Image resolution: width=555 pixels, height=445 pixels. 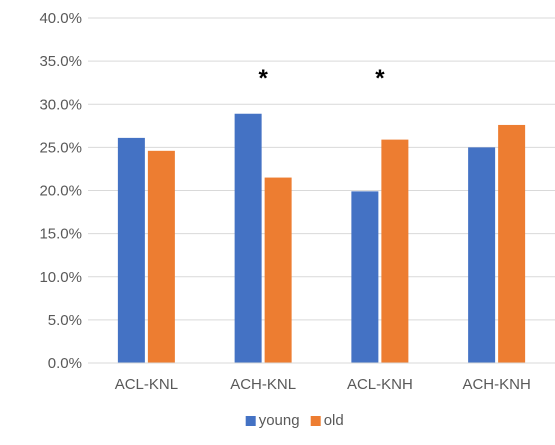 What do you see at coordinates (60, 147) in the screenshot?
I see `y-tick-label: 25.0%` at bounding box center [60, 147].